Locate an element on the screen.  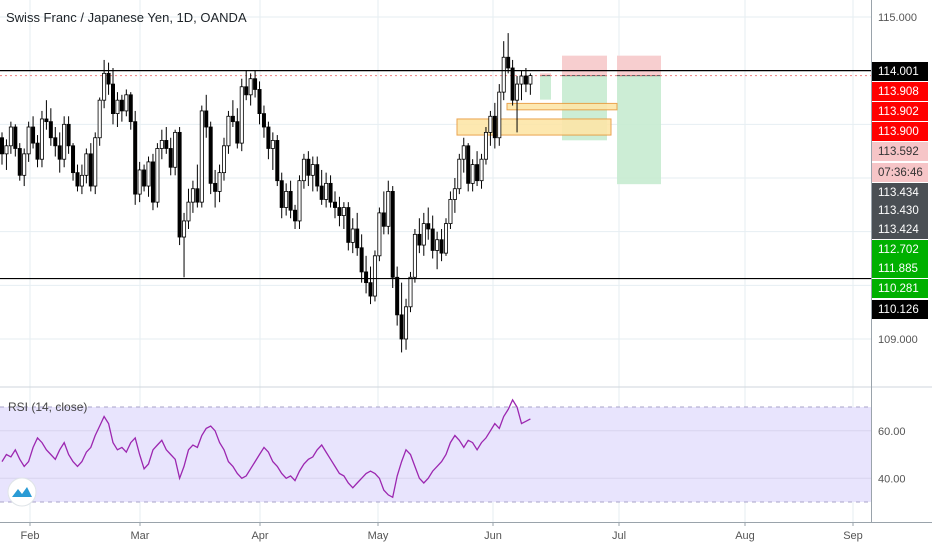
short-position-3-stop is located at coordinates (639, 65).